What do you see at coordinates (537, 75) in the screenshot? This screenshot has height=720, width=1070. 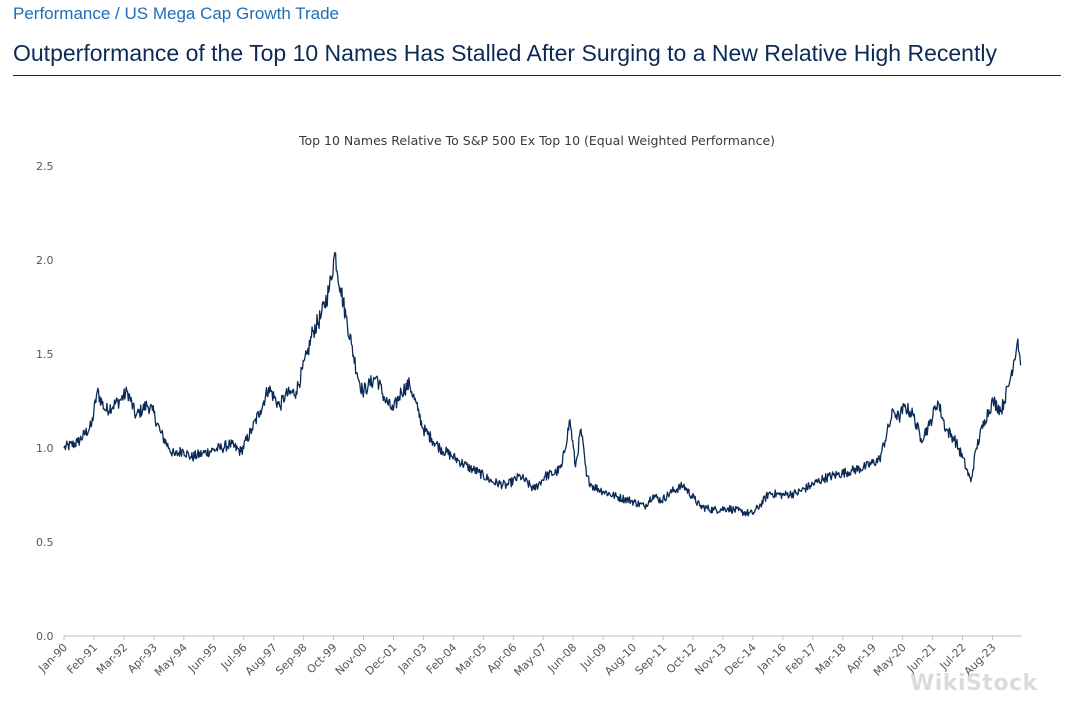 I see `title-divider` at bounding box center [537, 75].